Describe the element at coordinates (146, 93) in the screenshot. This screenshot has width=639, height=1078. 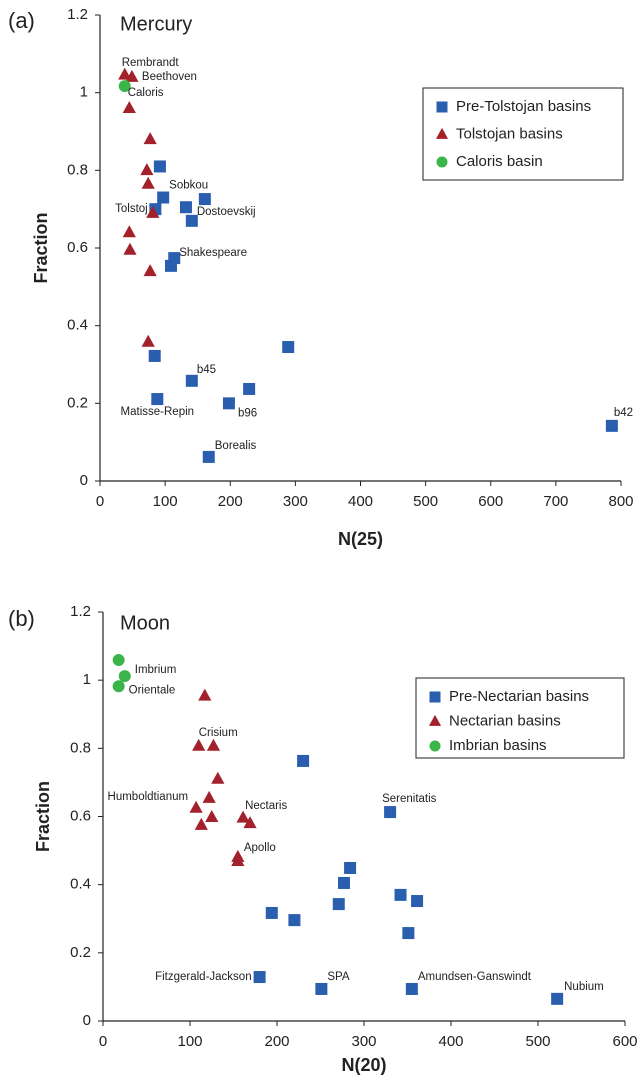
I see `point-label: Caloris` at that location.